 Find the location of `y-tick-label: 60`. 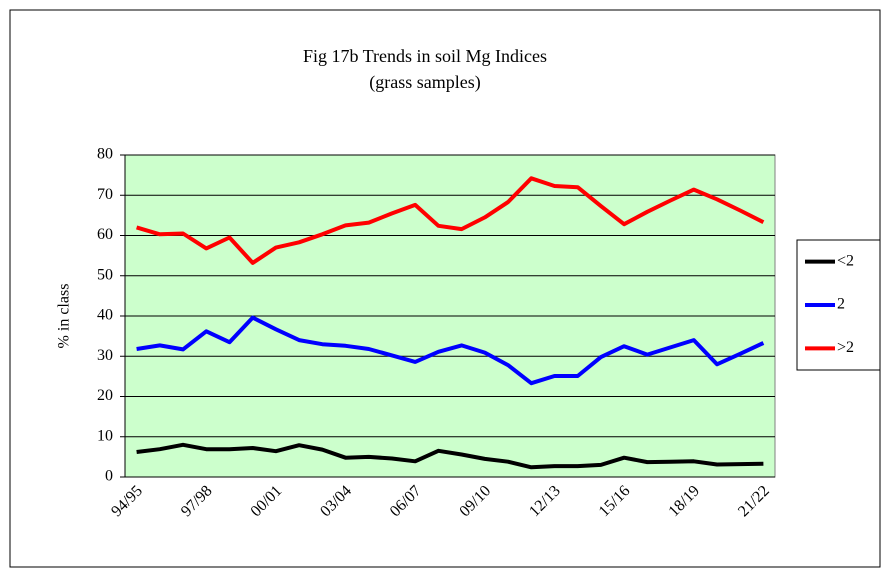

y-tick-label: 60 is located at coordinates (105, 234).